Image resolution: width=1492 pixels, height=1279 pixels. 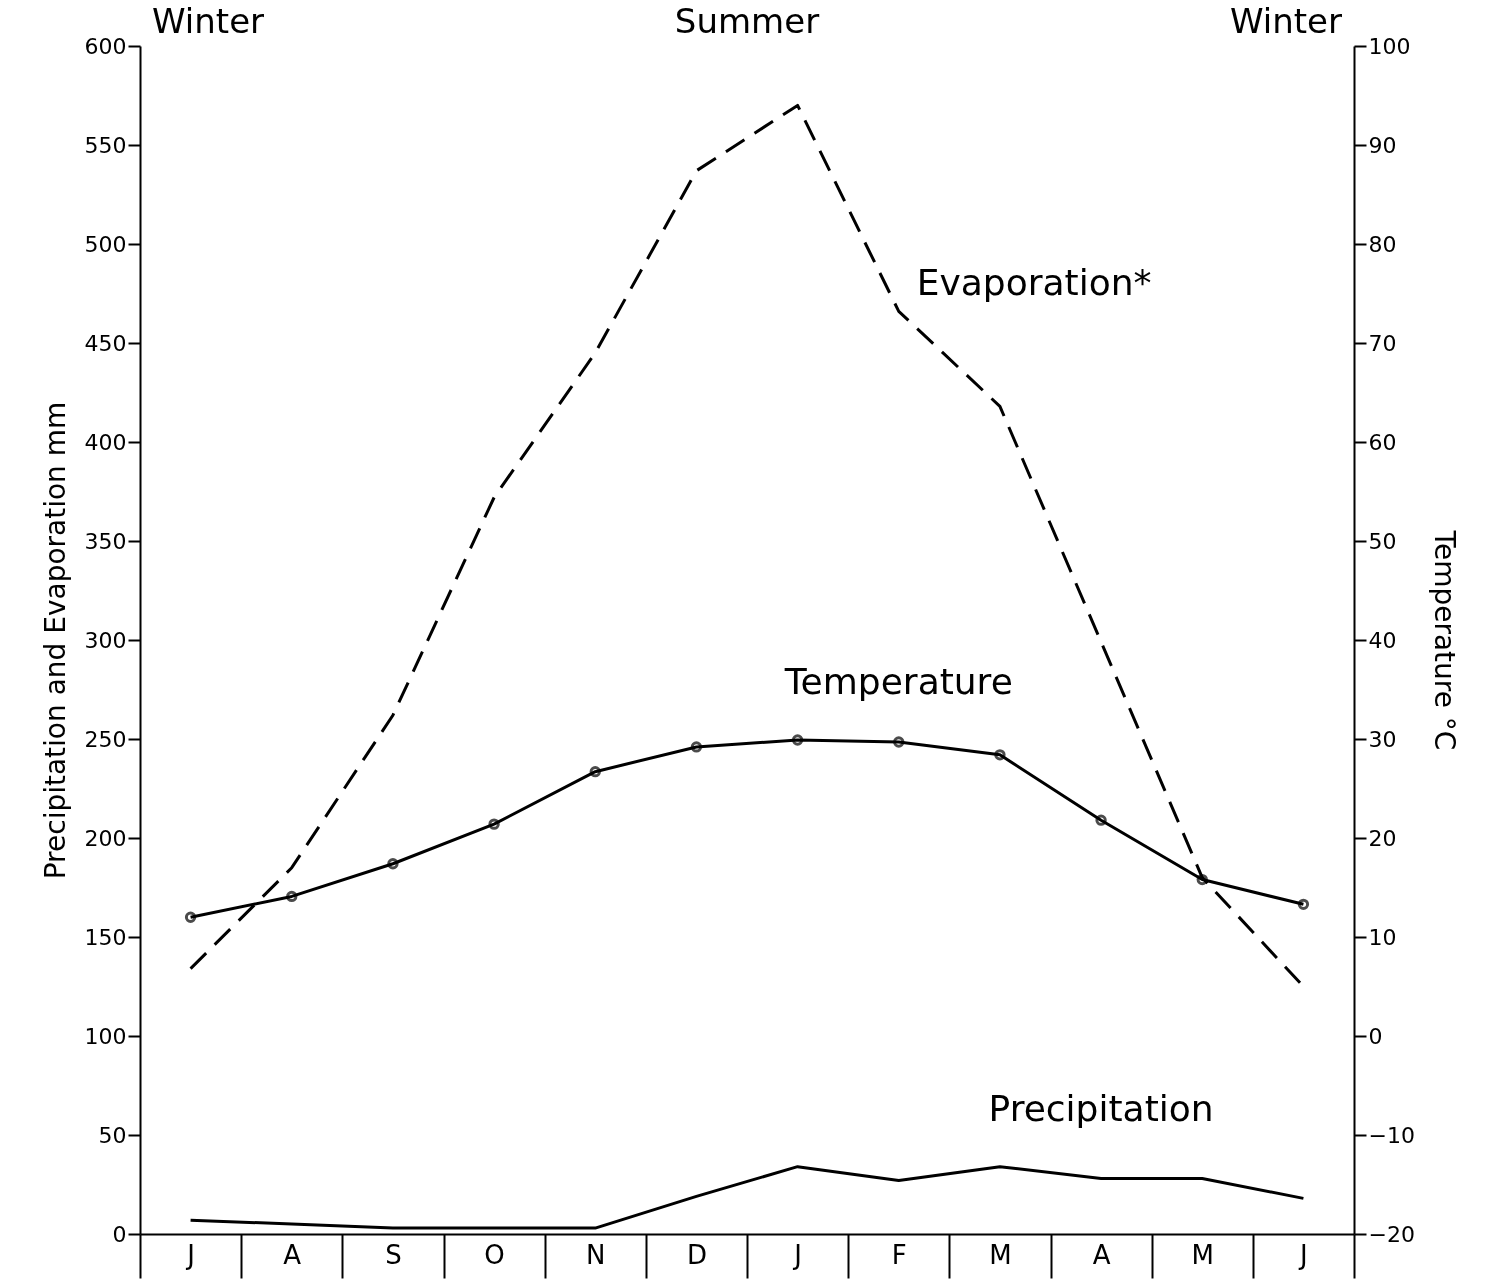 I want to click on x-tick-label: D, so click(x=696, y=1254).